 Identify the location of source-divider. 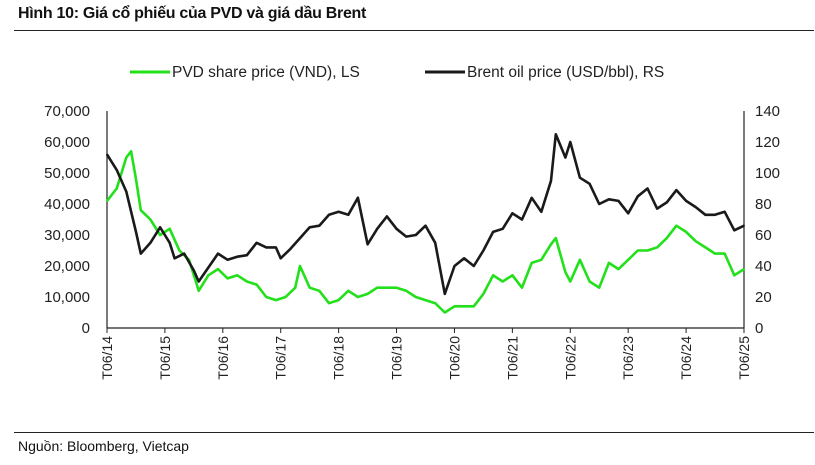
(414, 432).